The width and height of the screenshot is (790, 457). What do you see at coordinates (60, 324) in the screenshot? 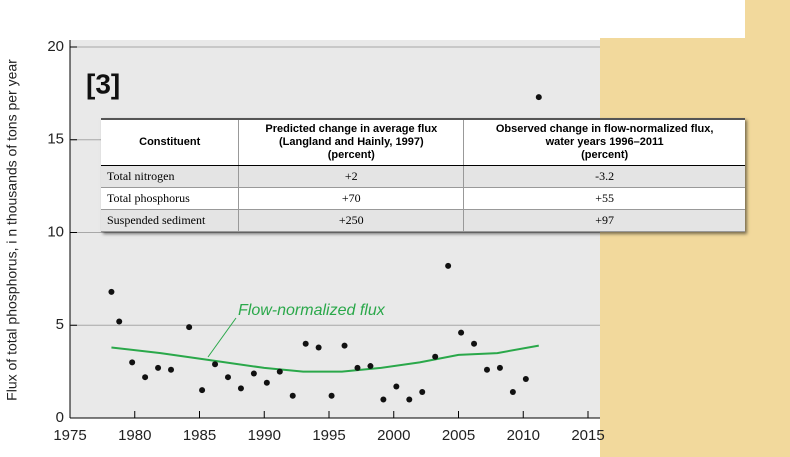
I see `y-tick-label: 5` at bounding box center [60, 324].